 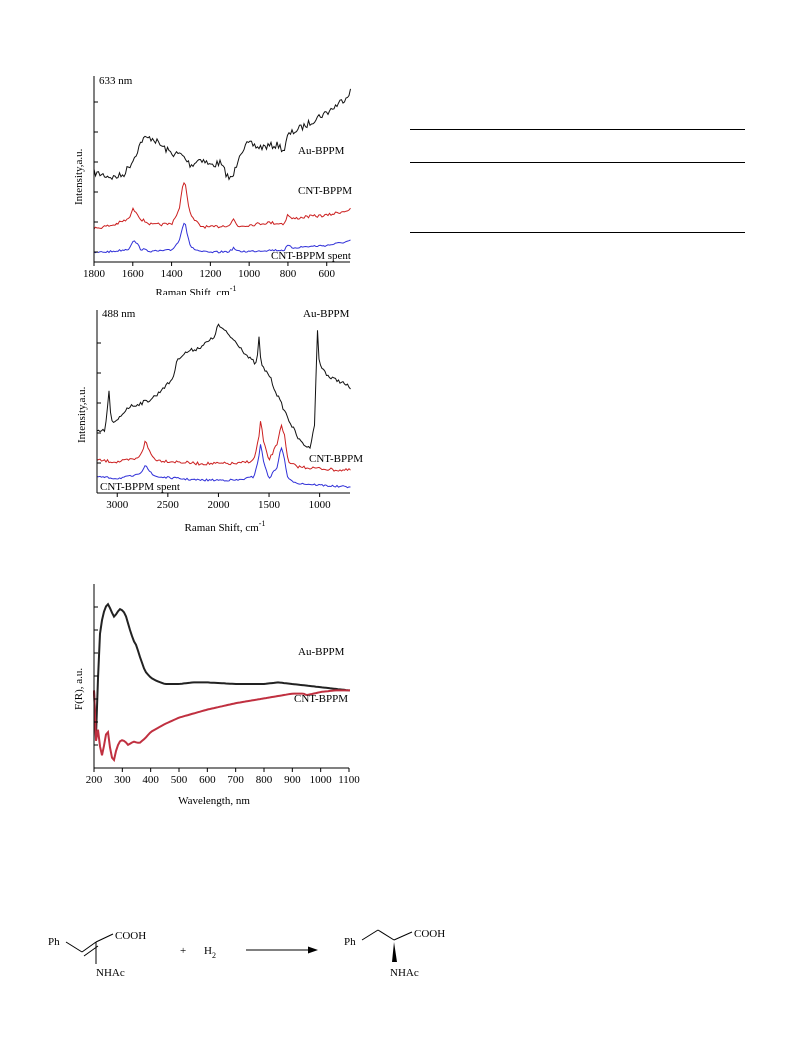 What do you see at coordinates (183, 951) in the screenshot?
I see `plus-sign: +` at bounding box center [183, 951].